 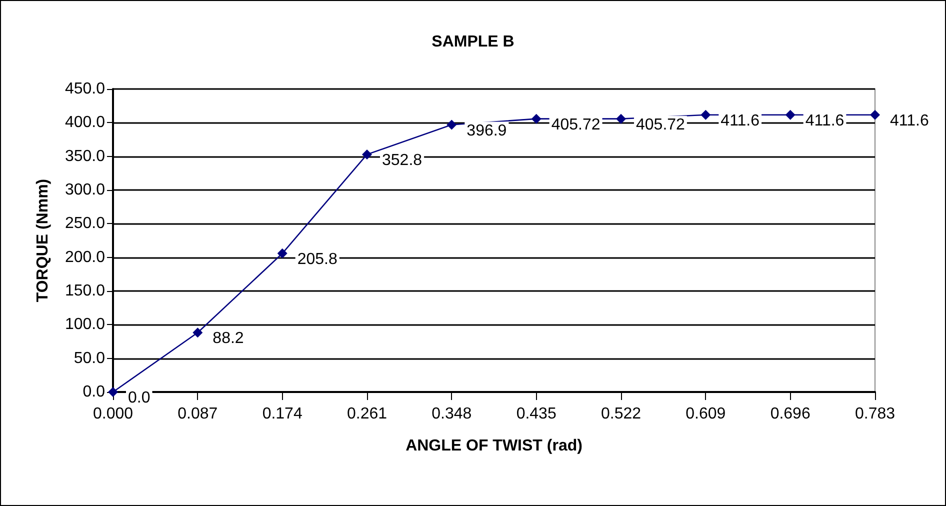 I want to click on x-tick-label: 0.348, so click(x=452, y=414).